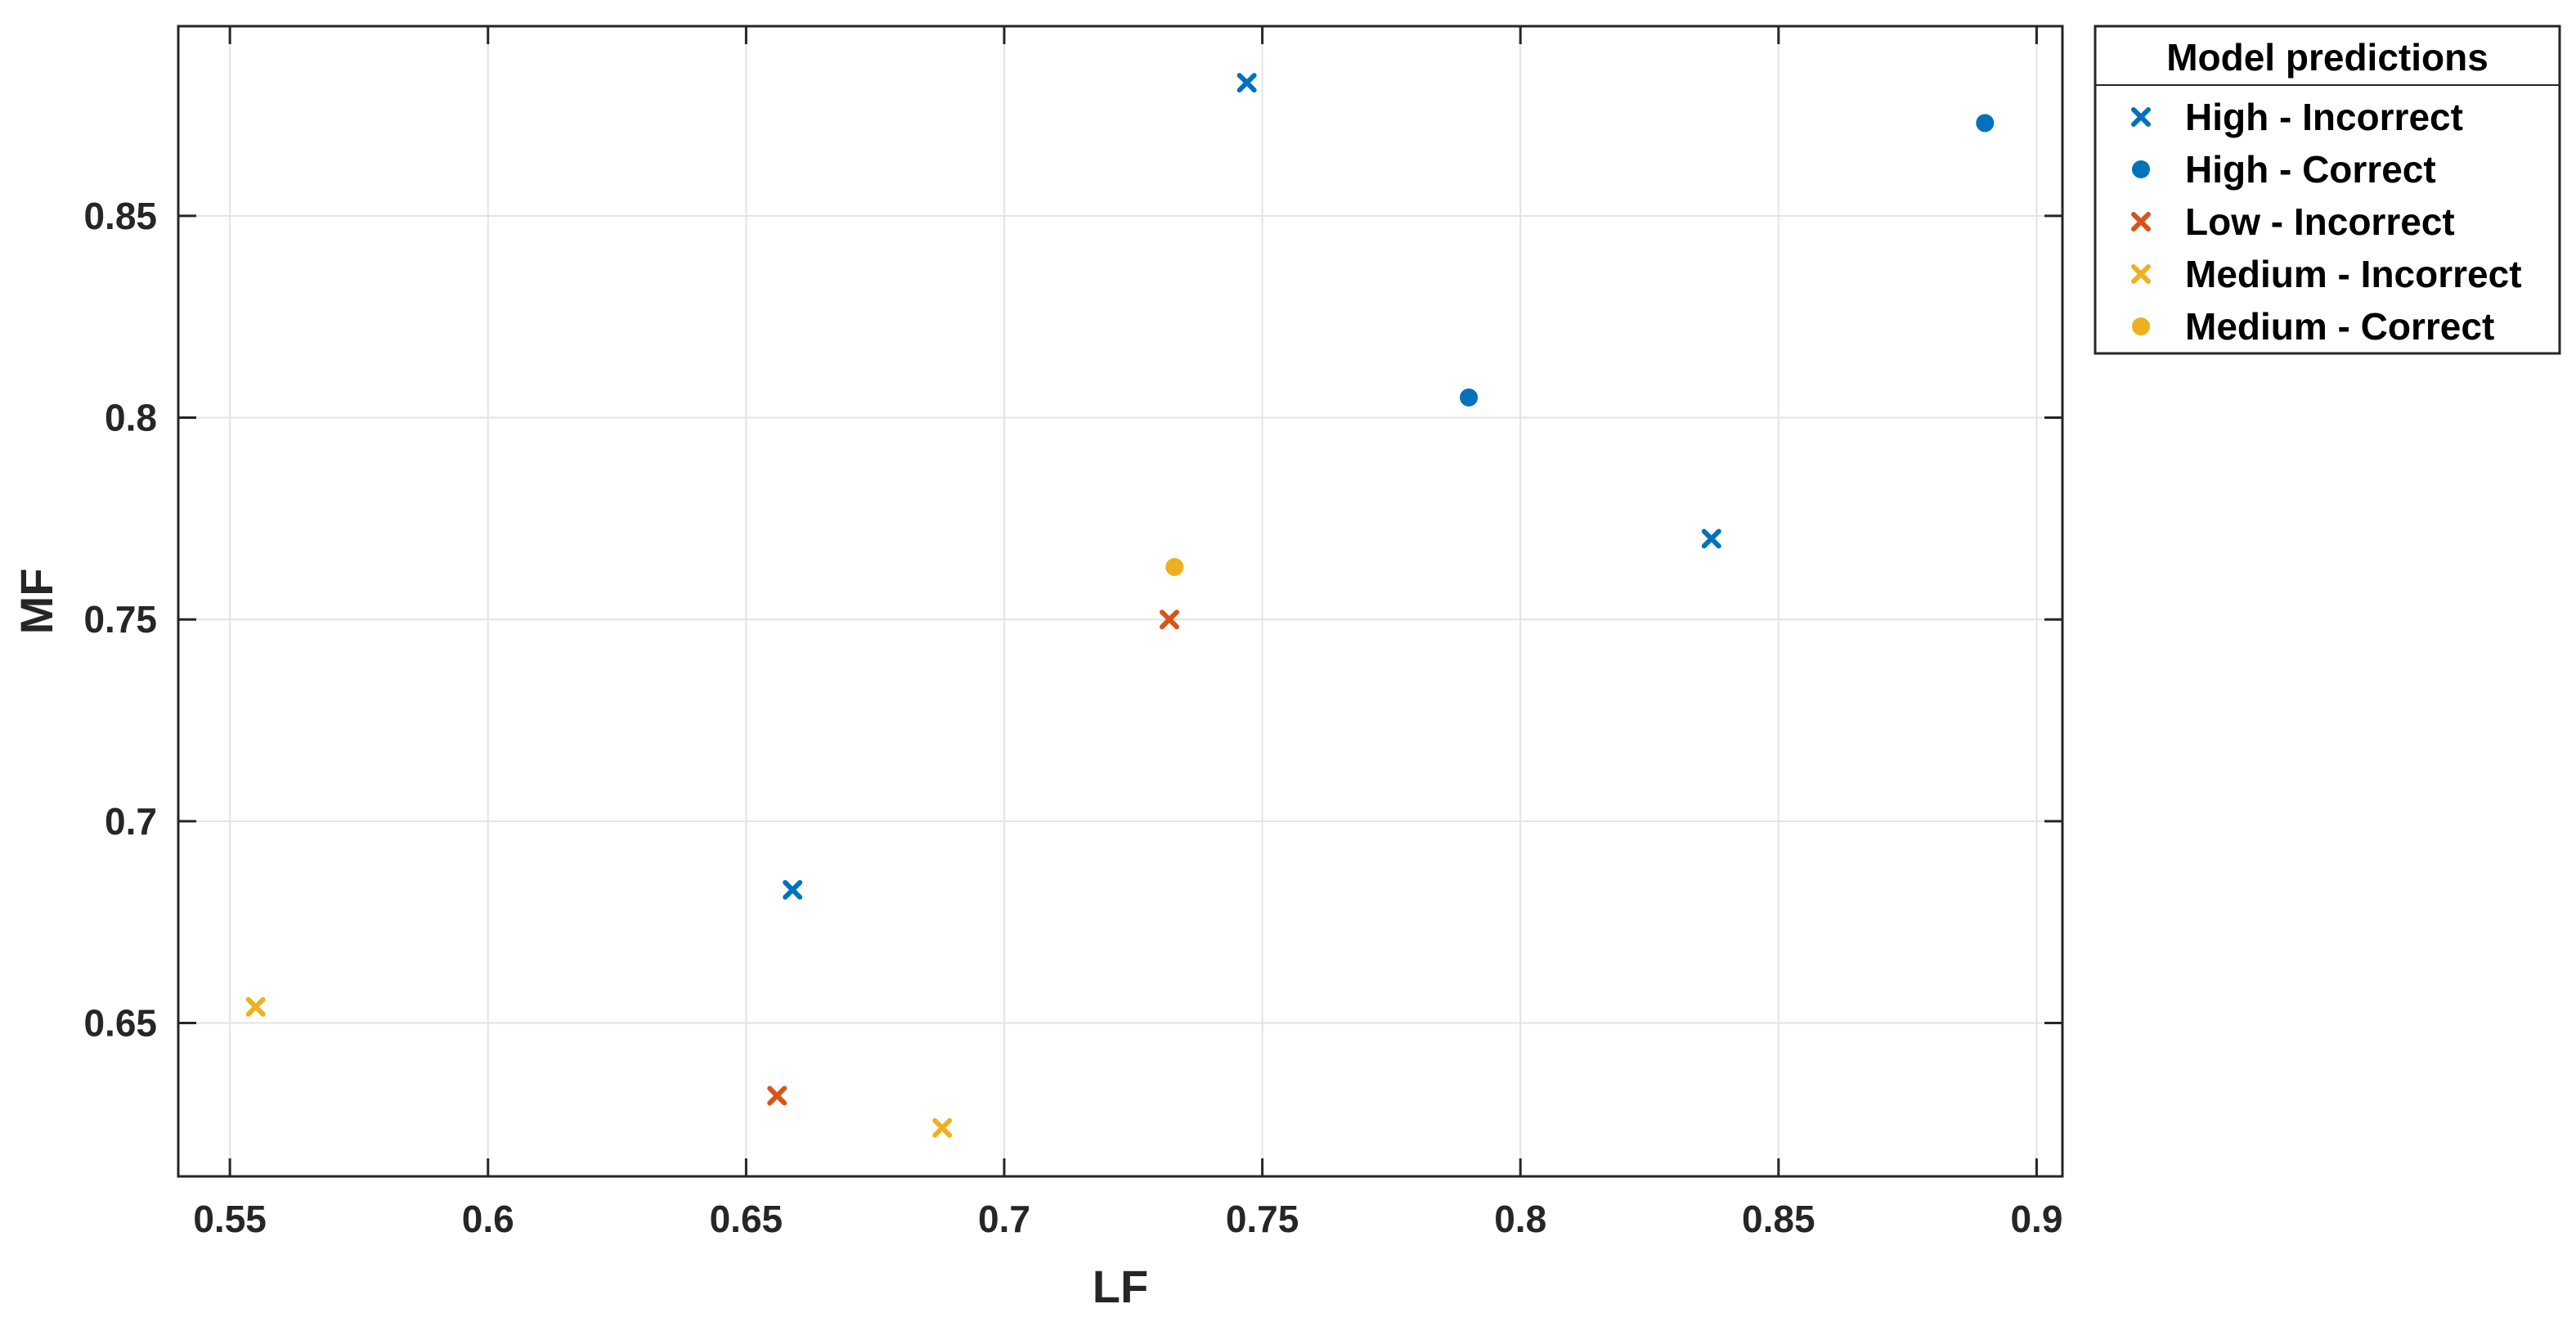 Image resolution: width=2576 pixels, height=1322 pixels. I want to click on y-tick-label: 0.65, so click(120, 1023).